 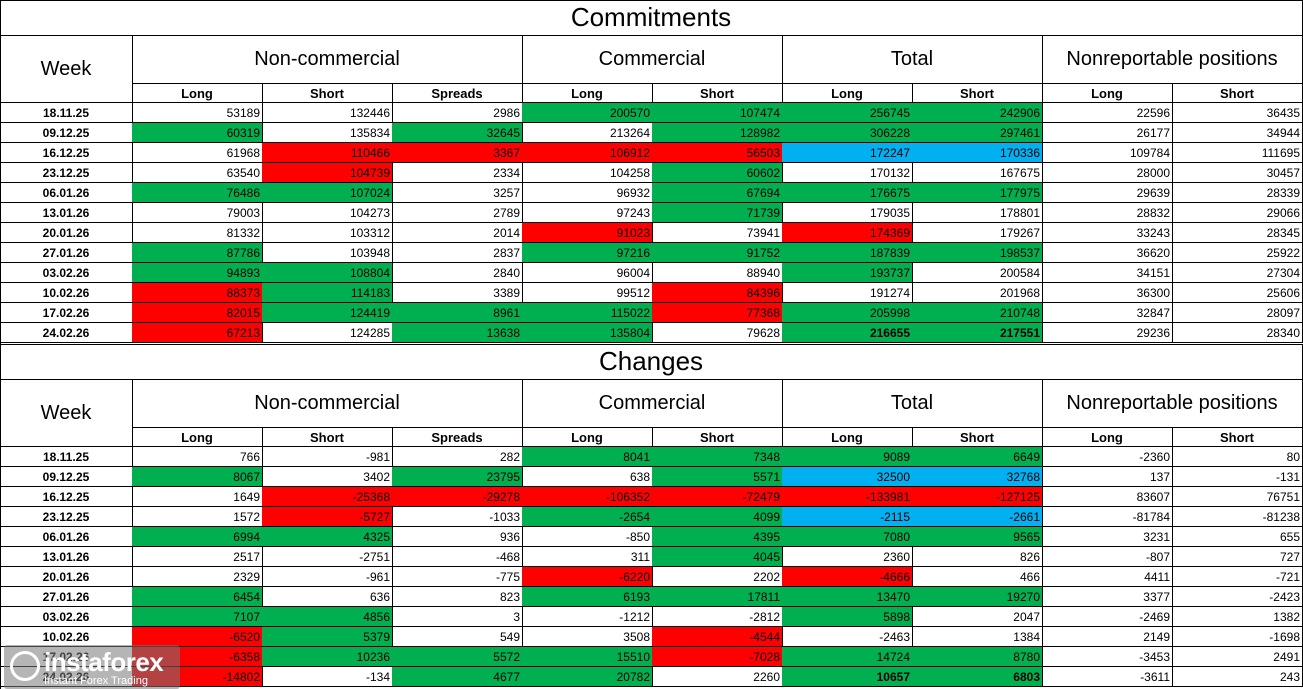 What do you see at coordinates (1237, 657) in the screenshot?
I see `value-cell: 2491` at bounding box center [1237, 657].